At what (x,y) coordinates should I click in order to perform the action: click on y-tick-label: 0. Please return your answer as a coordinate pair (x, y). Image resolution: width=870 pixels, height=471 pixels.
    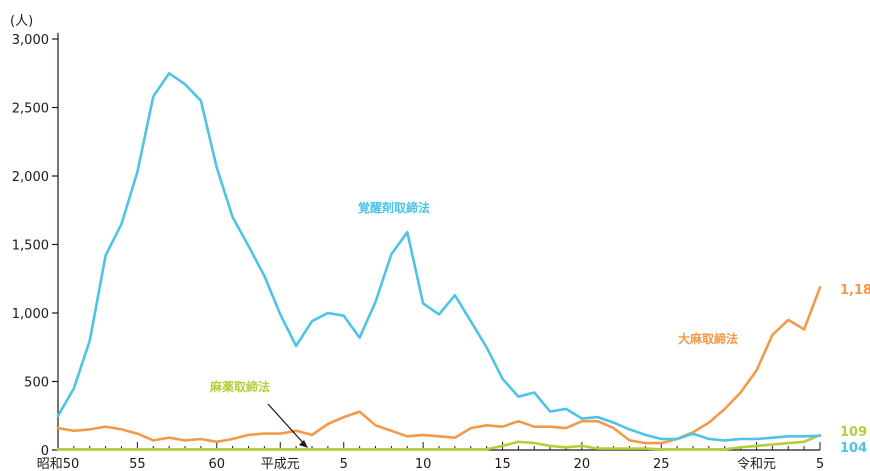
    Looking at the image, I should click on (45, 451).